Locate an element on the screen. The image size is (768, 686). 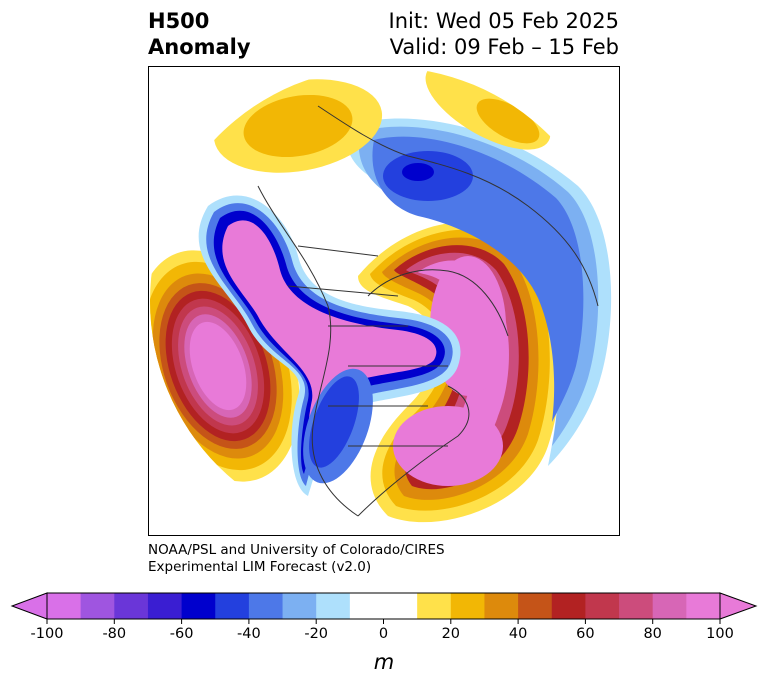
field-title: Anomaly is located at coordinates (199, 47).